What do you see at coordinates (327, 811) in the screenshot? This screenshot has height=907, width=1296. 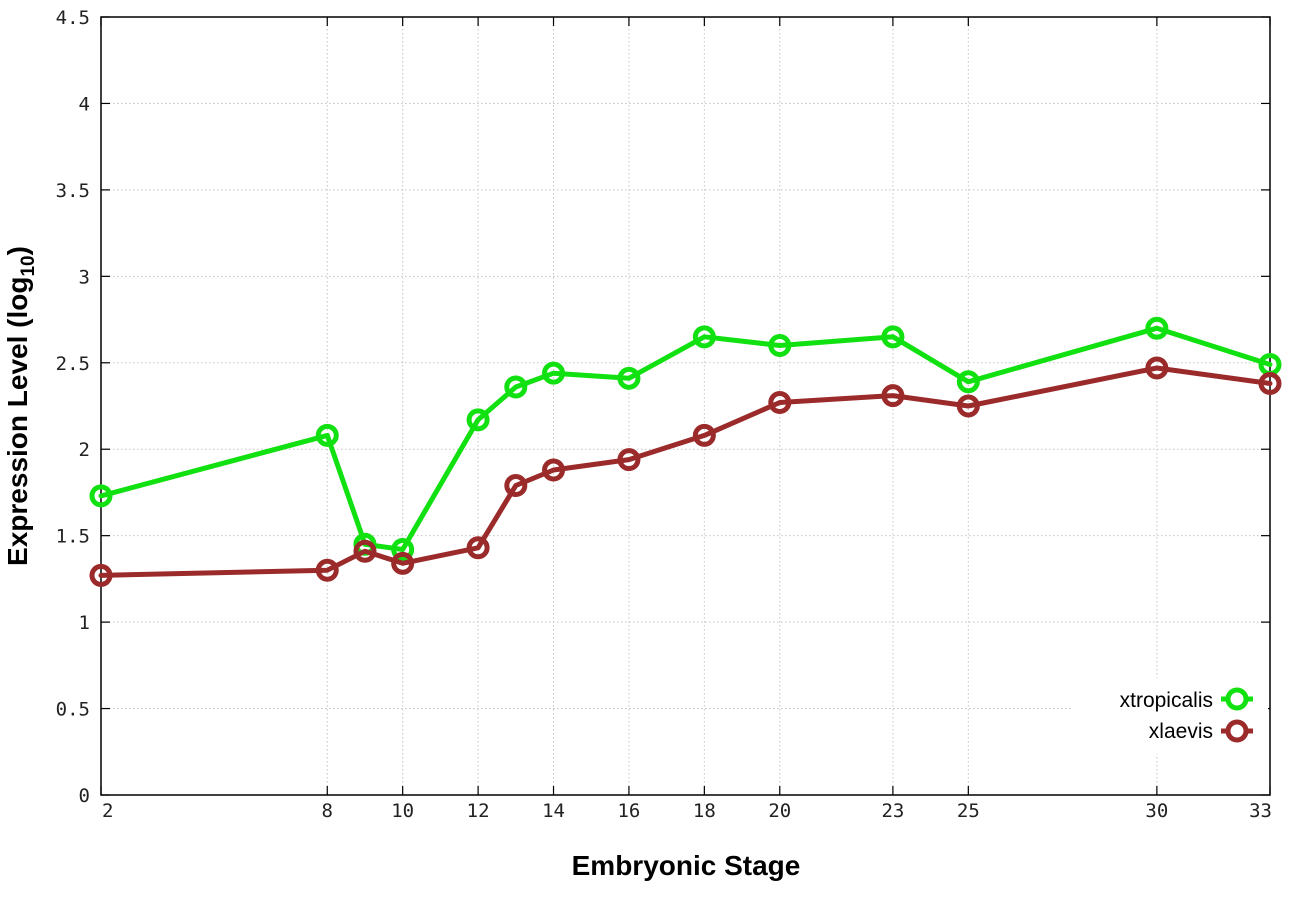 I see `x-tick-label: 8` at bounding box center [327, 811].